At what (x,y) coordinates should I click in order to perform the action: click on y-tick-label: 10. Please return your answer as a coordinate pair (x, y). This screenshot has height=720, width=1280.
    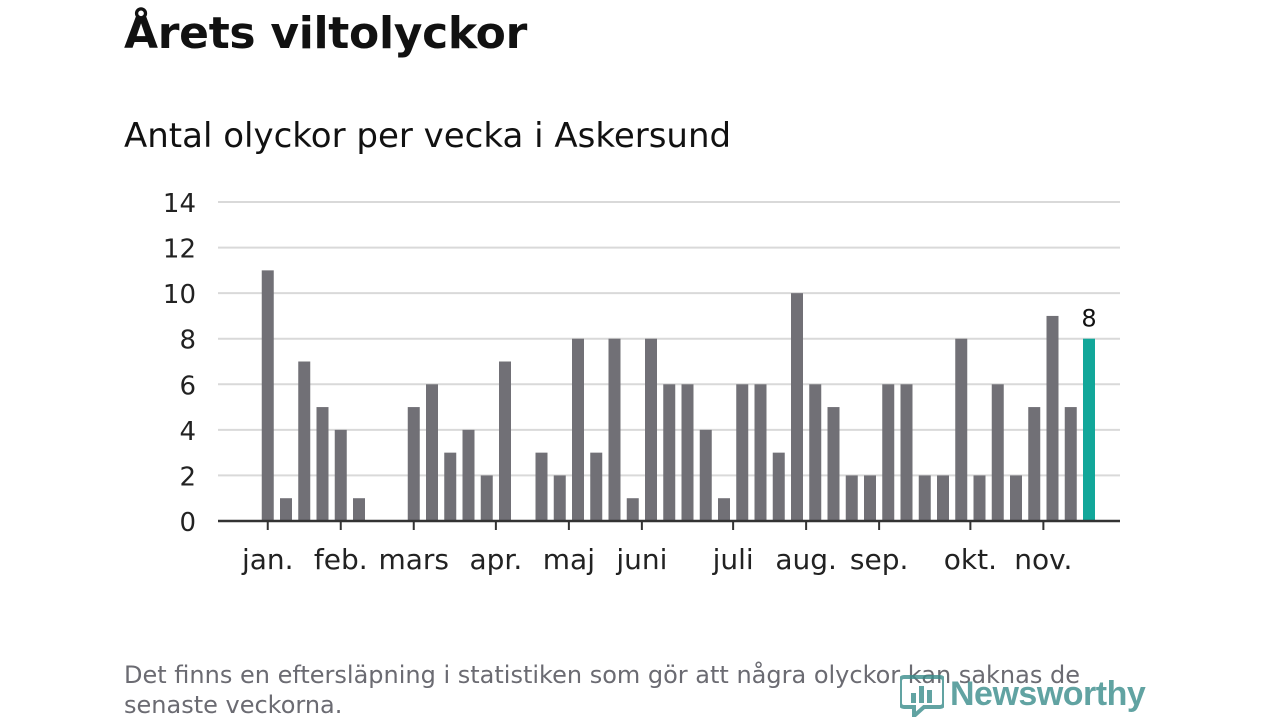
    Looking at the image, I should click on (179, 295).